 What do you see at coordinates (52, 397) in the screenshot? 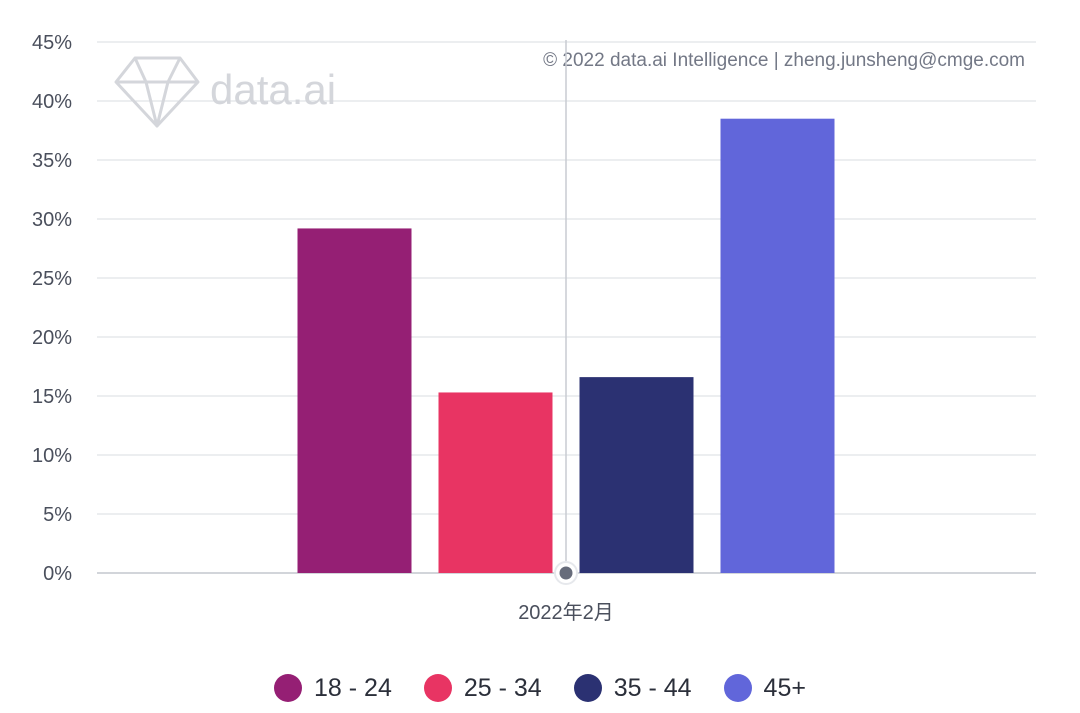
I see `y-tick-label: 15%` at bounding box center [52, 397].